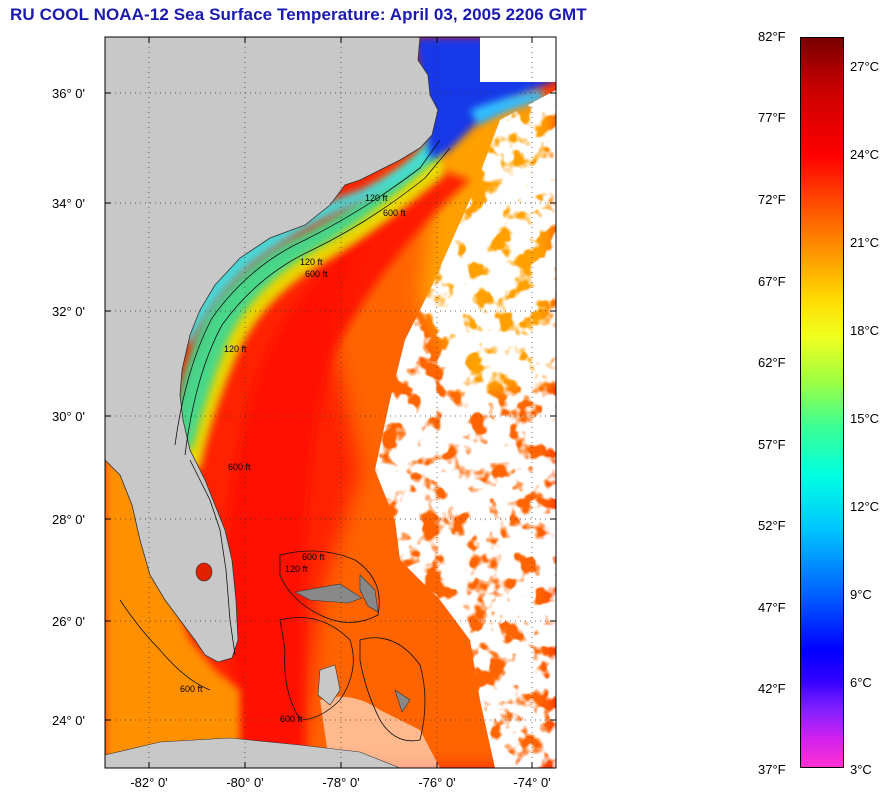  Describe the element at coordinates (865, 418) in the screenshot. I see `colorbar-c-label: 15°C` at that location.